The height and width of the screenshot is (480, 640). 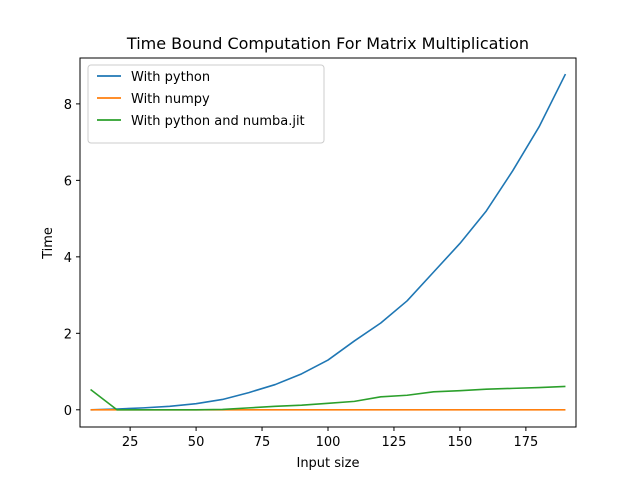 What do you see at coordinates (327, 463) in the screenshot?
I see `x-axis-label: Input size` at bounding box center [327, 463].